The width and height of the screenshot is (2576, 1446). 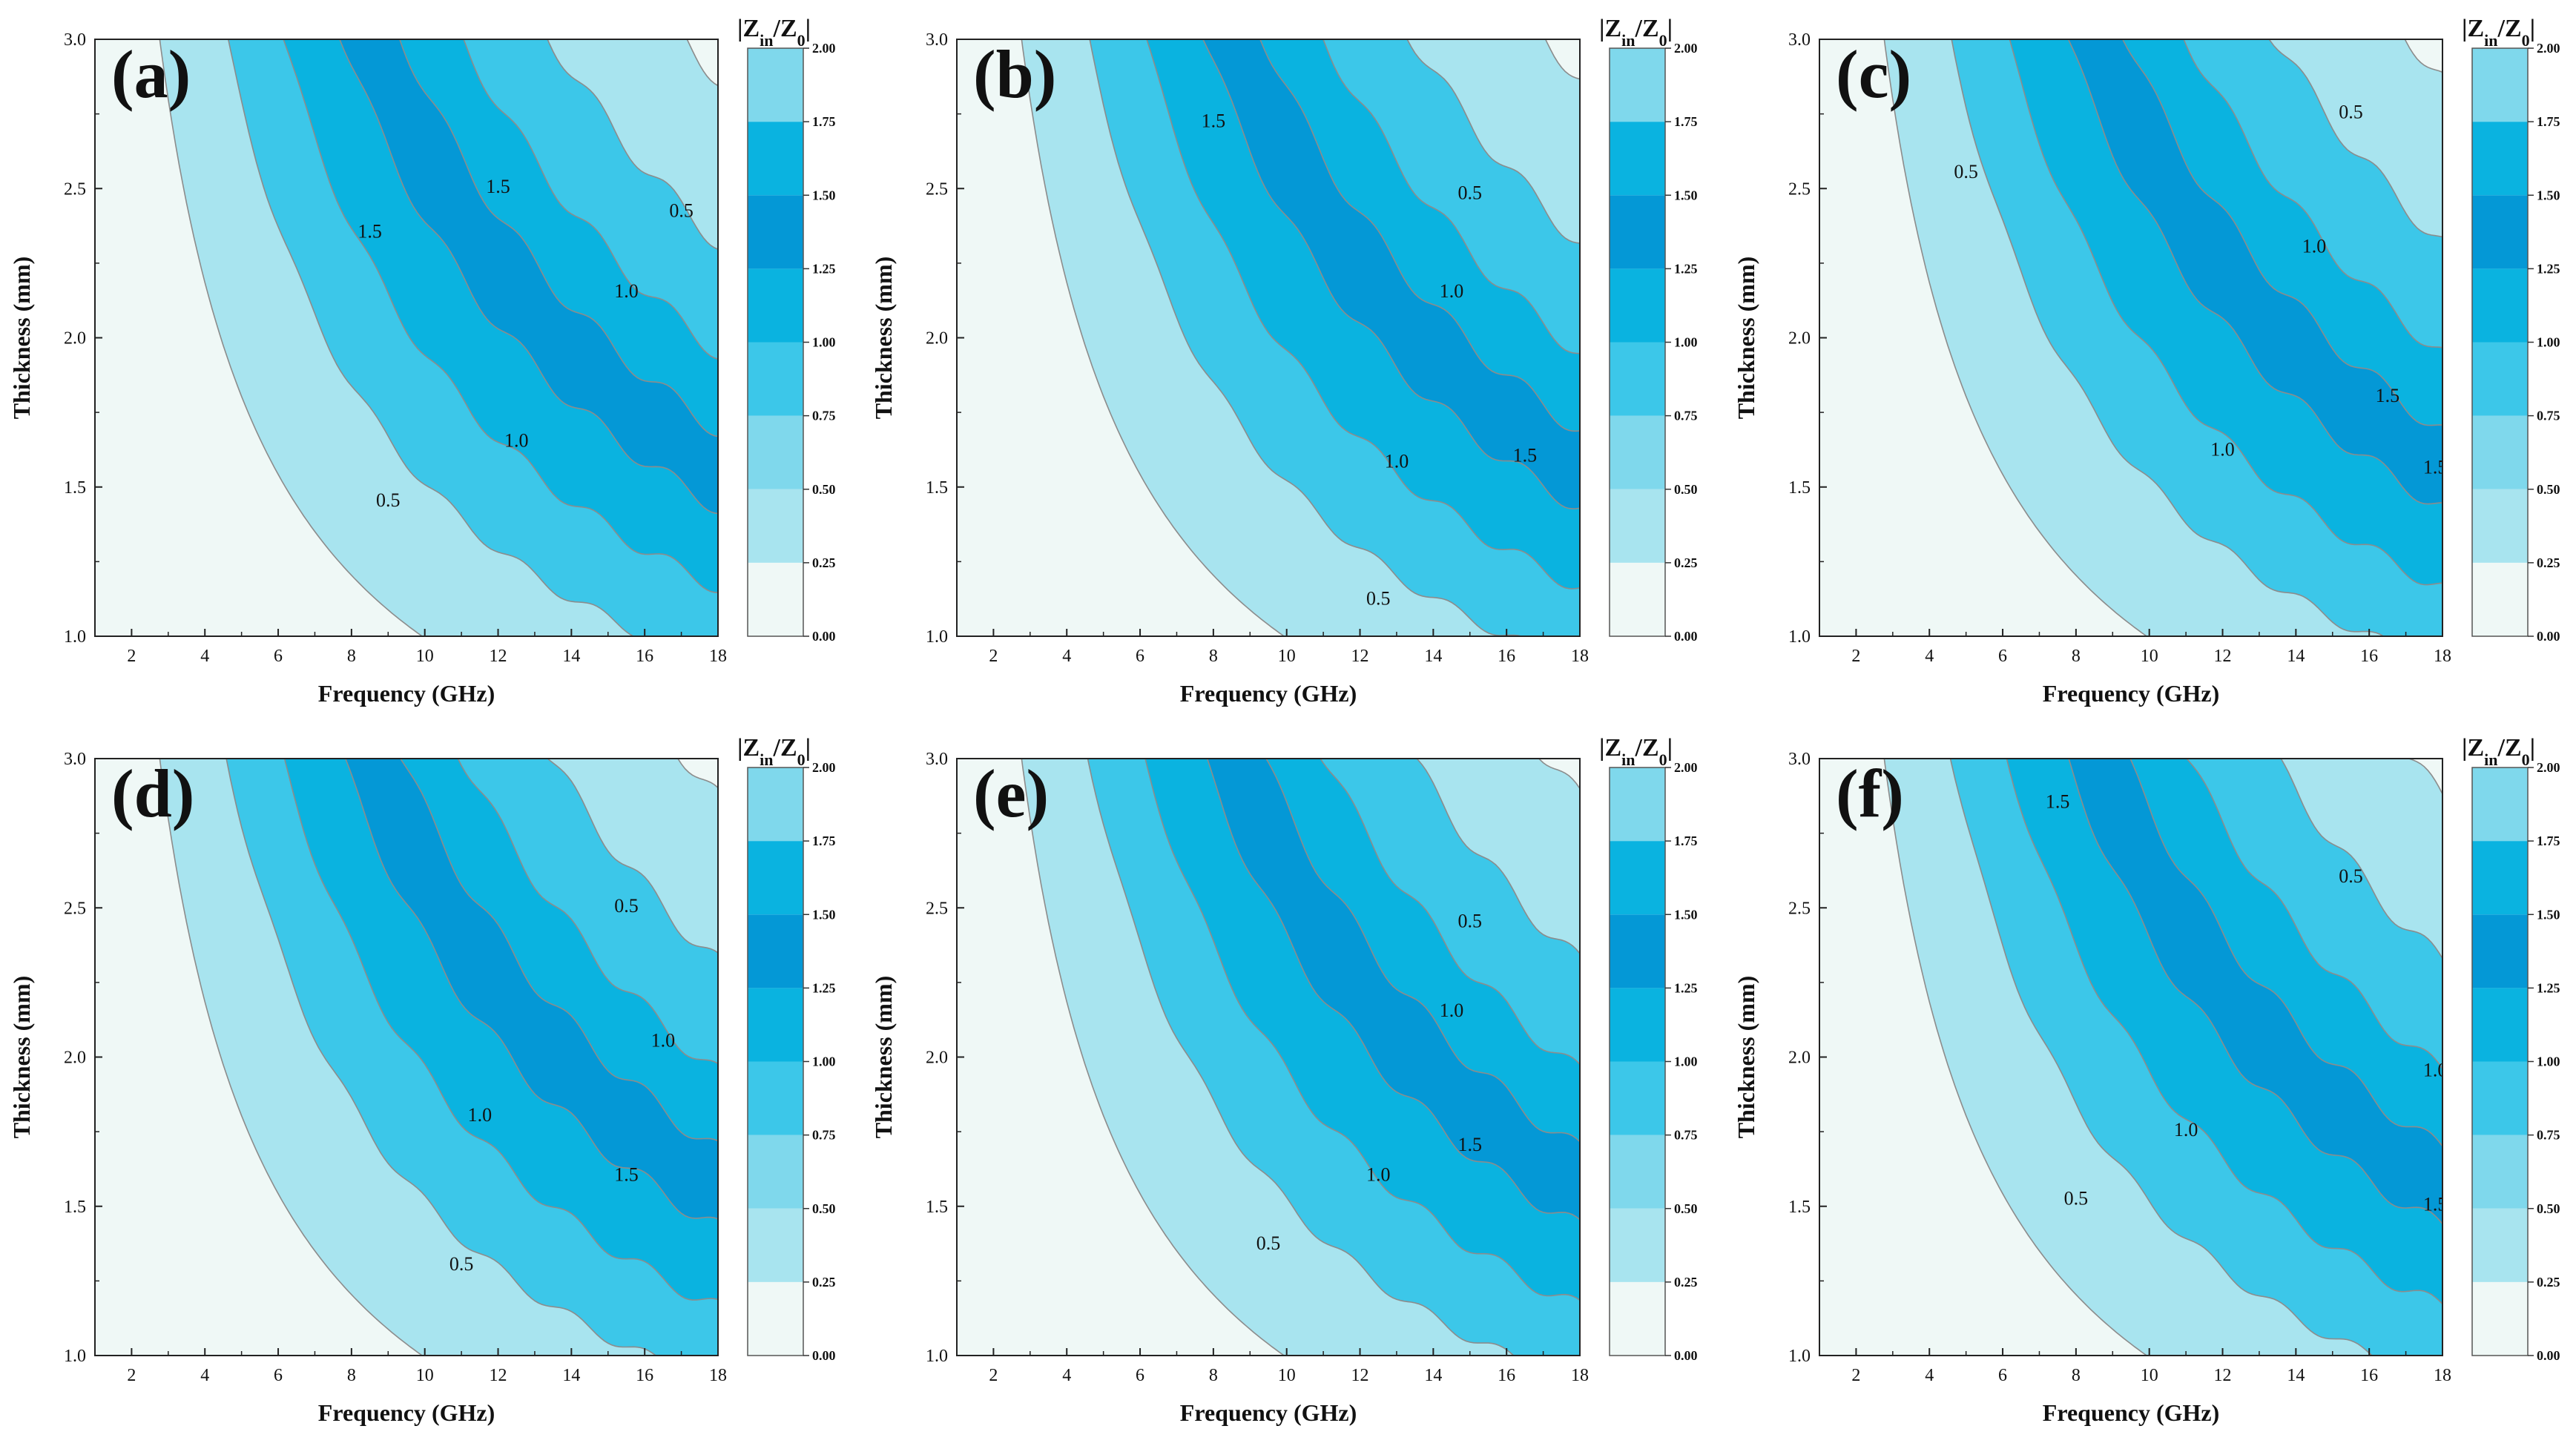 I want to click on contour-plot-area: 1.5 0.5 1.0 1.0 0.5 1.5, so click(x=2134, y=1058).